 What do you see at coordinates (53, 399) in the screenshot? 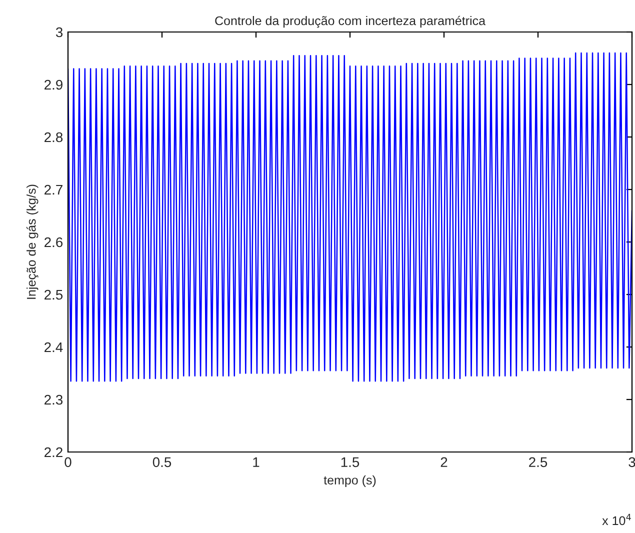
I see `y-tick-label: 2.3` at bounding box center [53, 399].